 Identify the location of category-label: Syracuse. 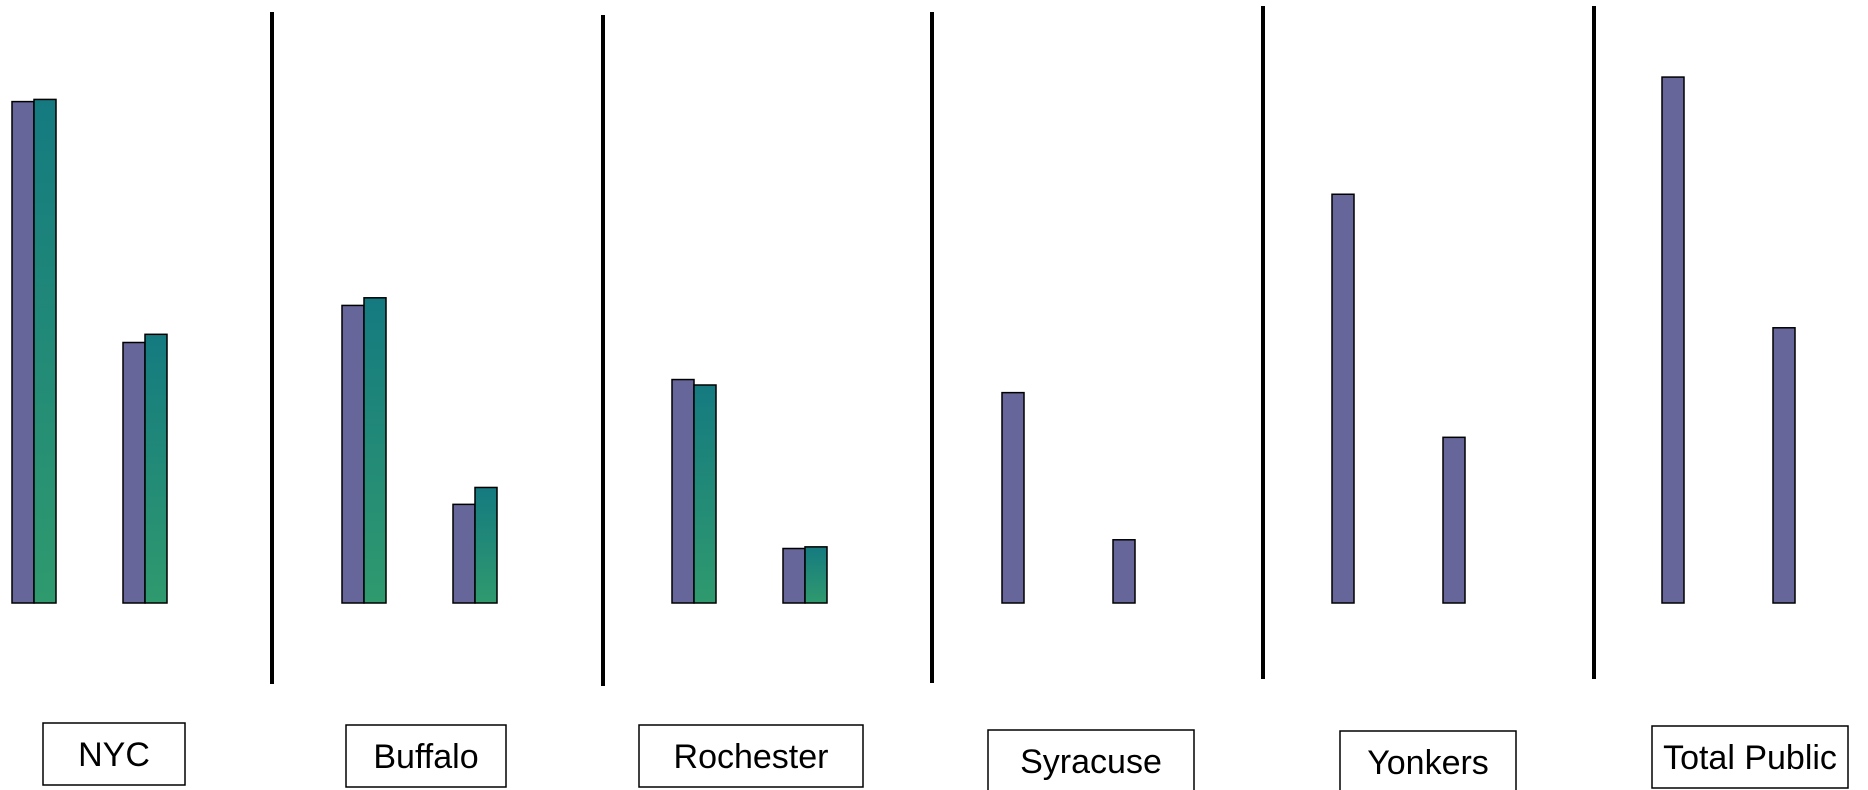
(1091, 762).